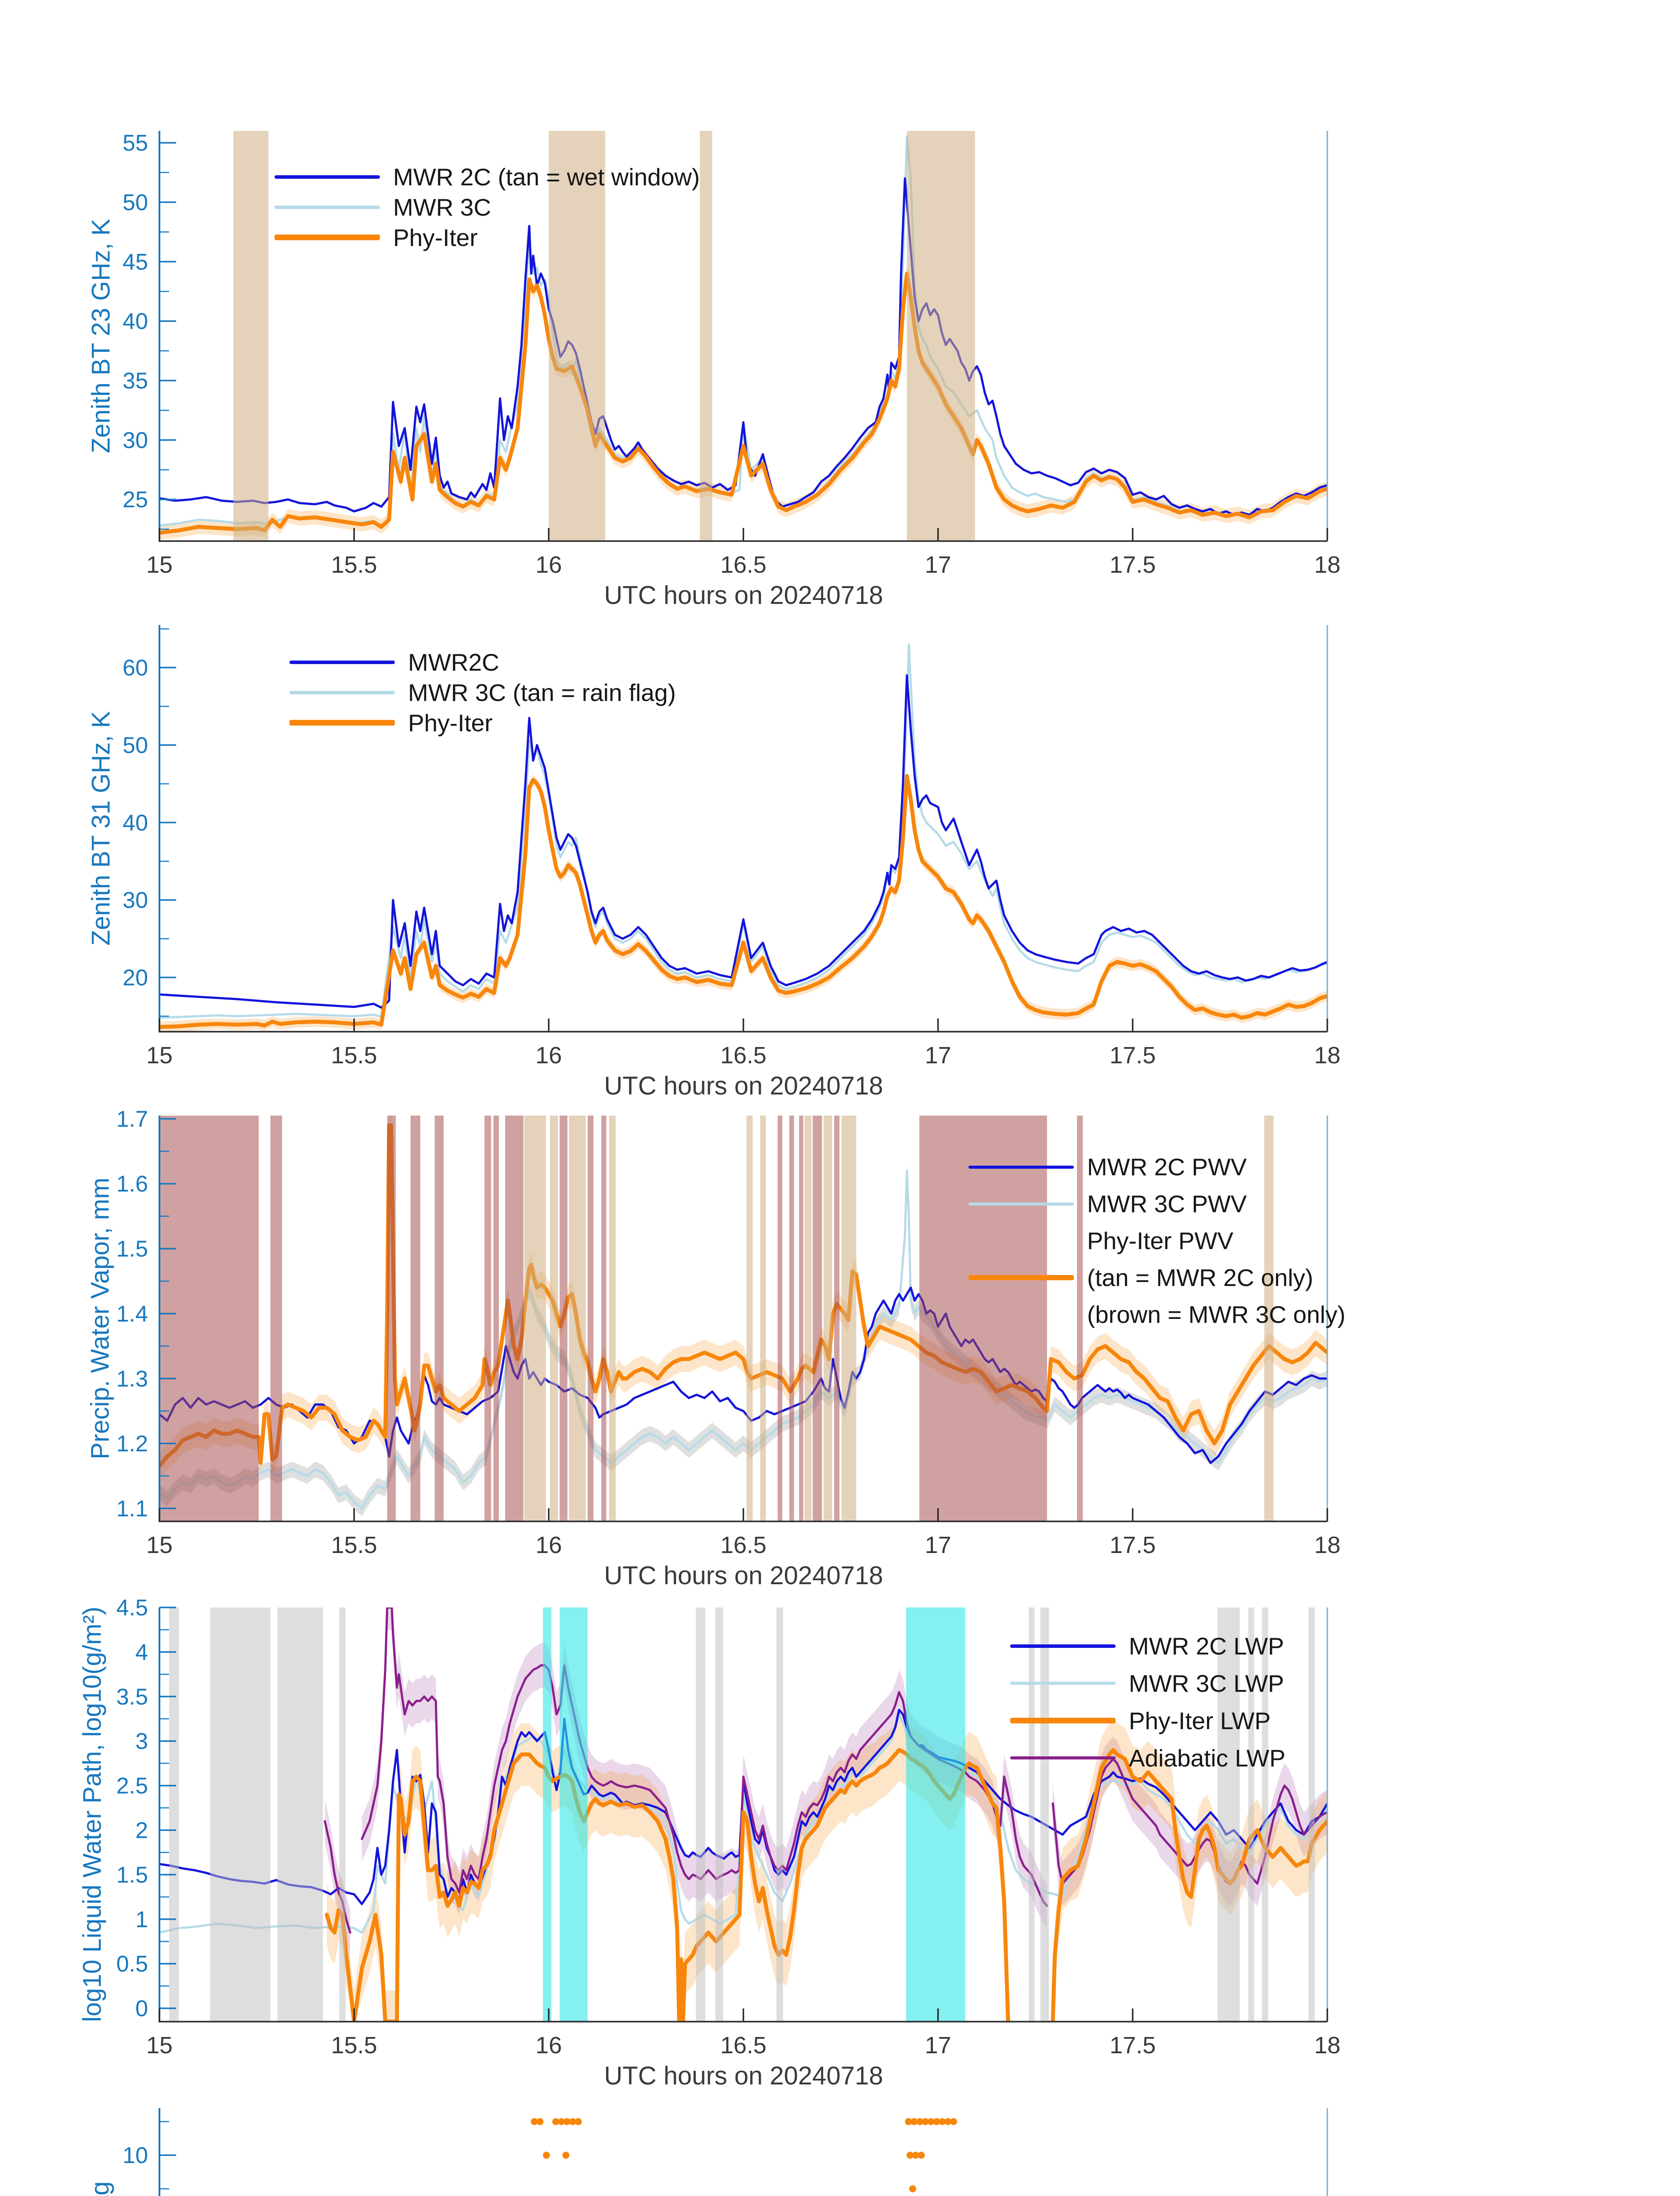 Image resolution: width=1680 pixels, height=2196 pixels. Describe the element at coordinates (1216, 1314) in the screenshot. I see `legend-label: (brown = MWR 3C only)` at that location.